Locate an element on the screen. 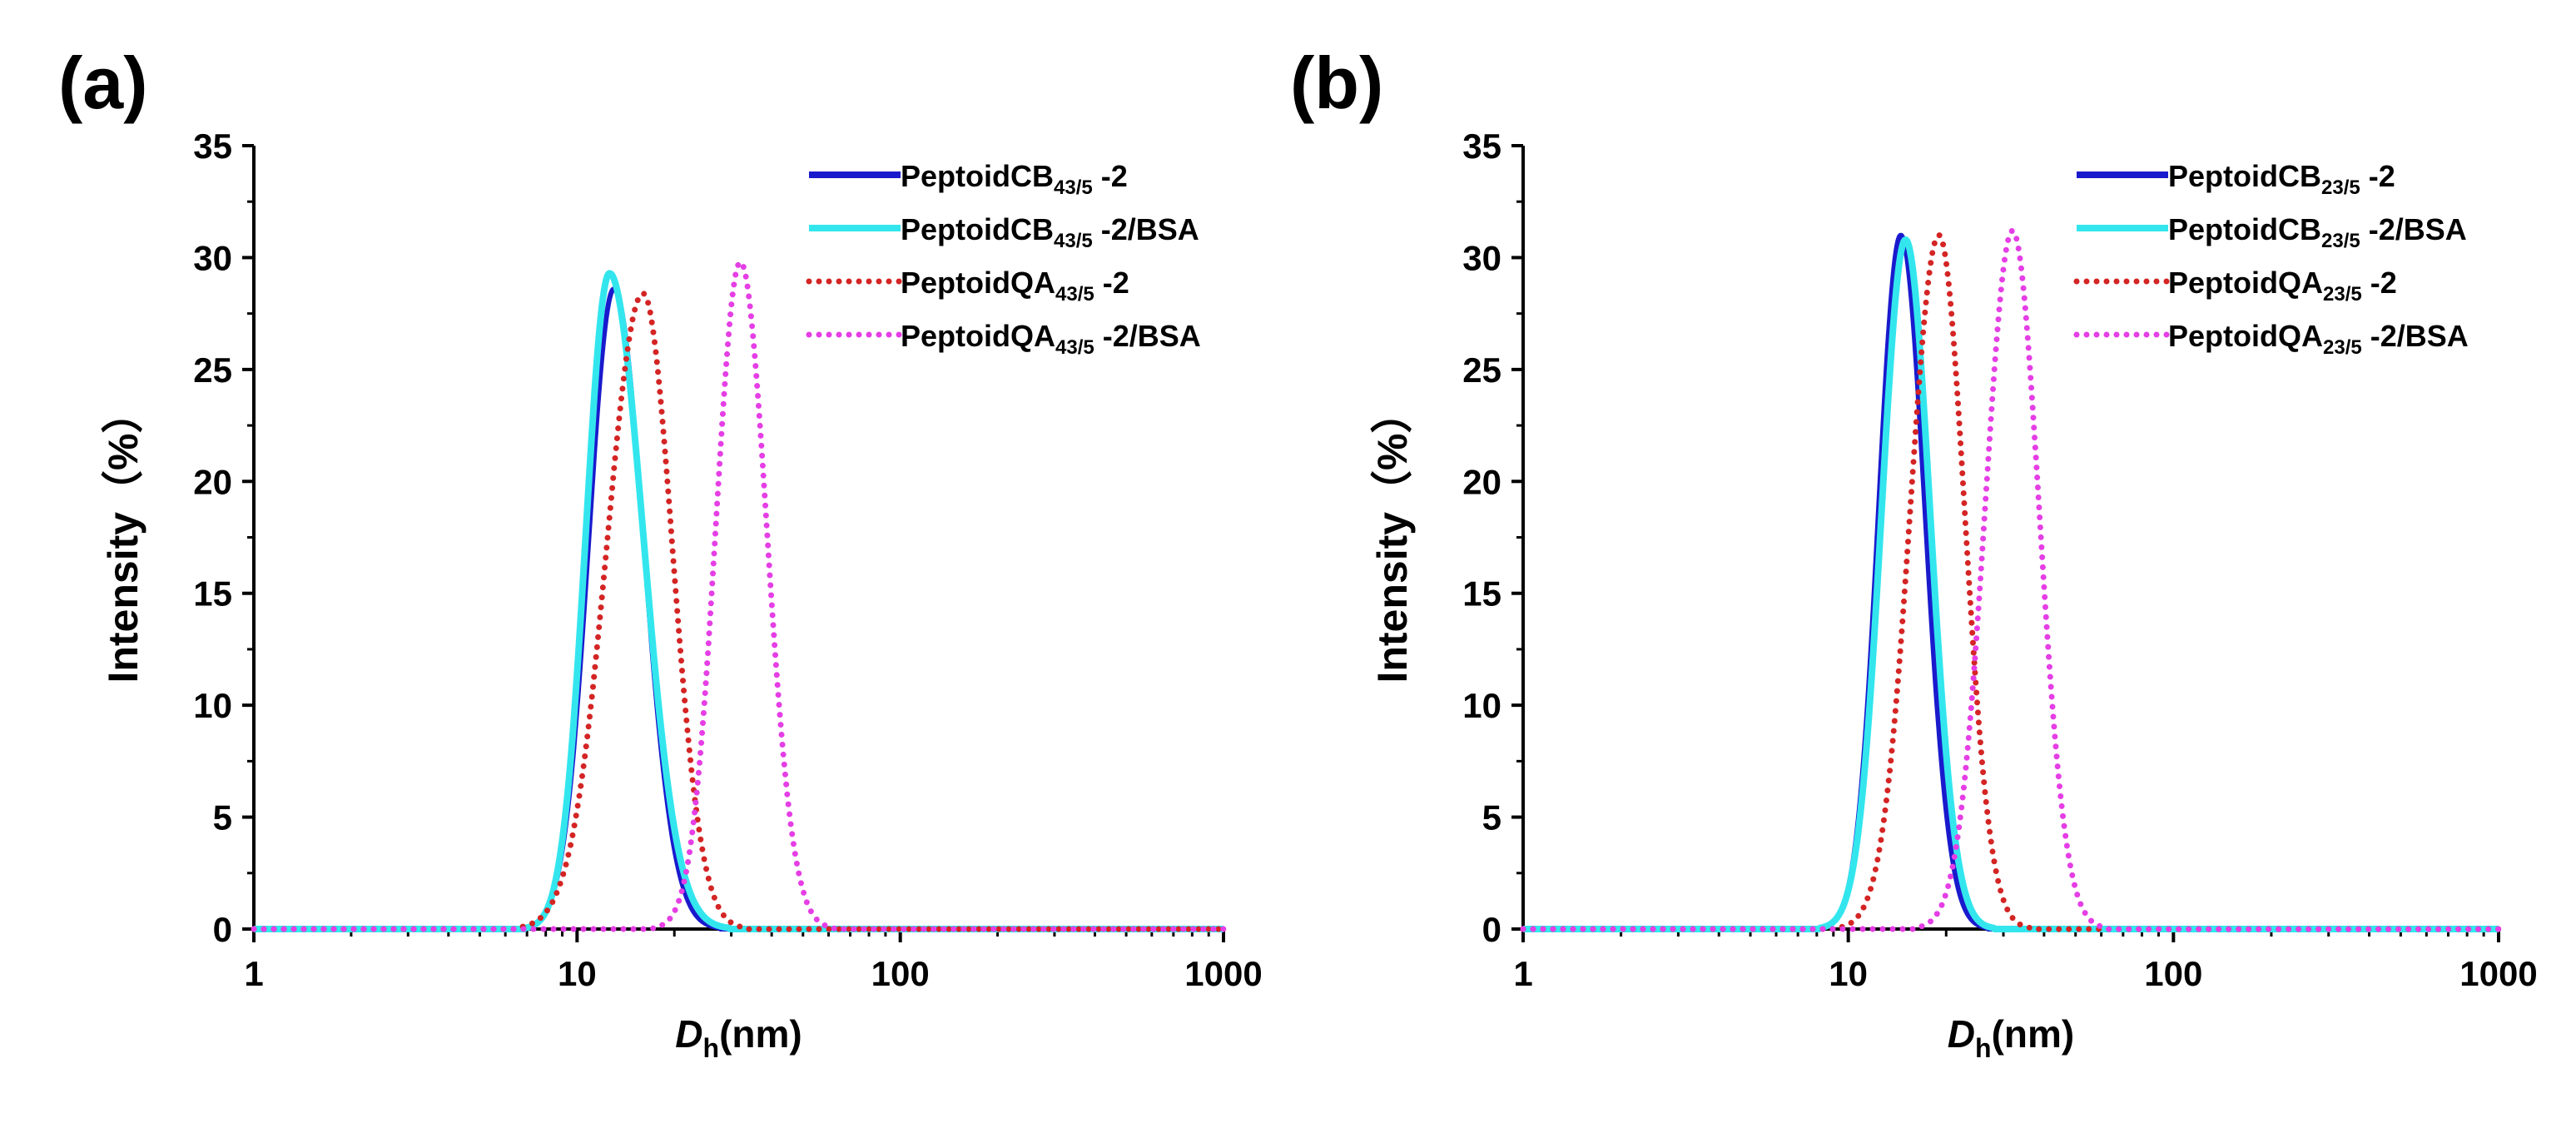 The height and width of the screenshot is (1123, 2576). legend-label-2: PeptoidCB23/5 -2/BSA is located at coordinates (2317, 232).